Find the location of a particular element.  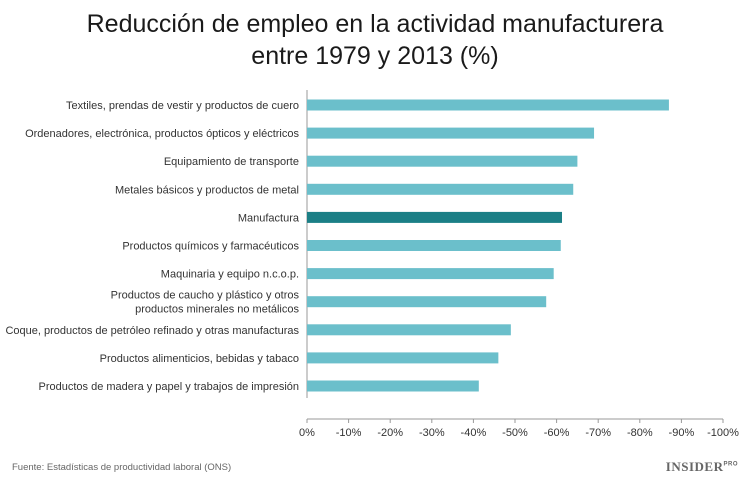

category-label: Manufactura is located at coordinates (269, 218).